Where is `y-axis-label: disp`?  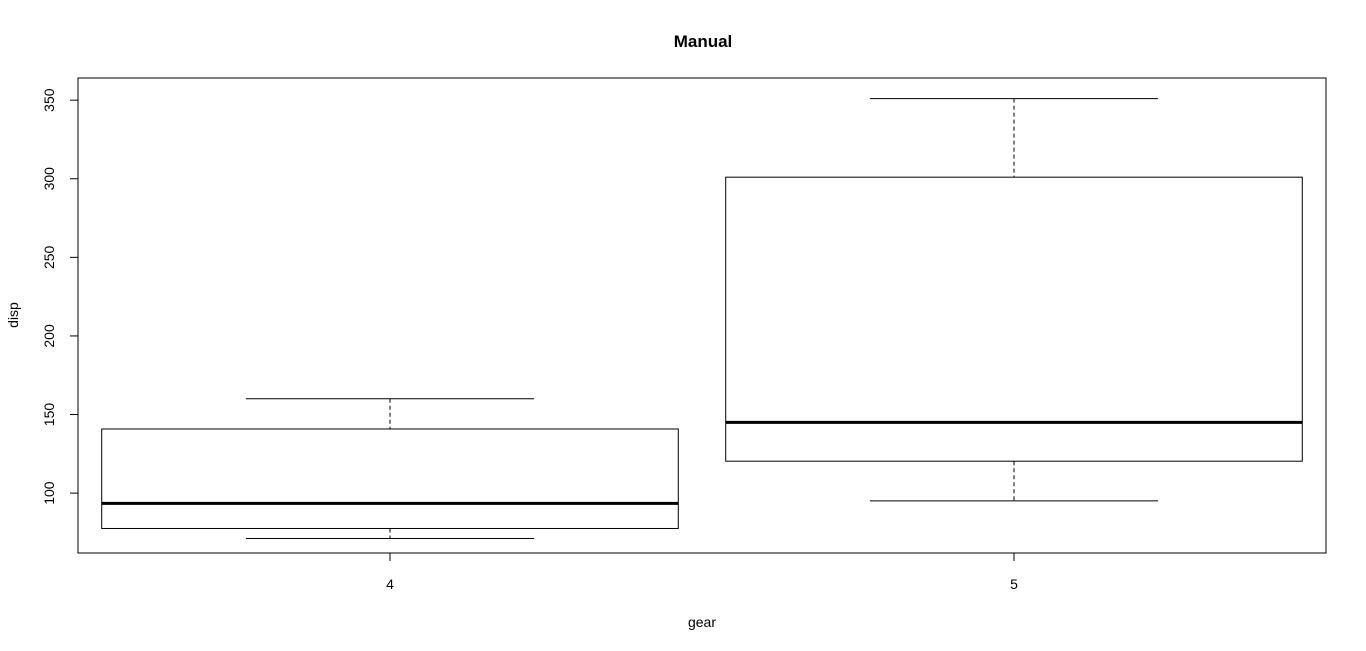 y-axis-label: disp is located at coordinates (13, 315).